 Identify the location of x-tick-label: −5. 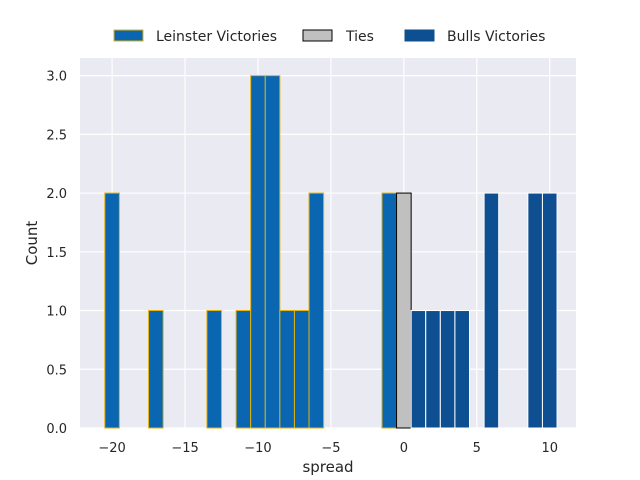
(330, 448).